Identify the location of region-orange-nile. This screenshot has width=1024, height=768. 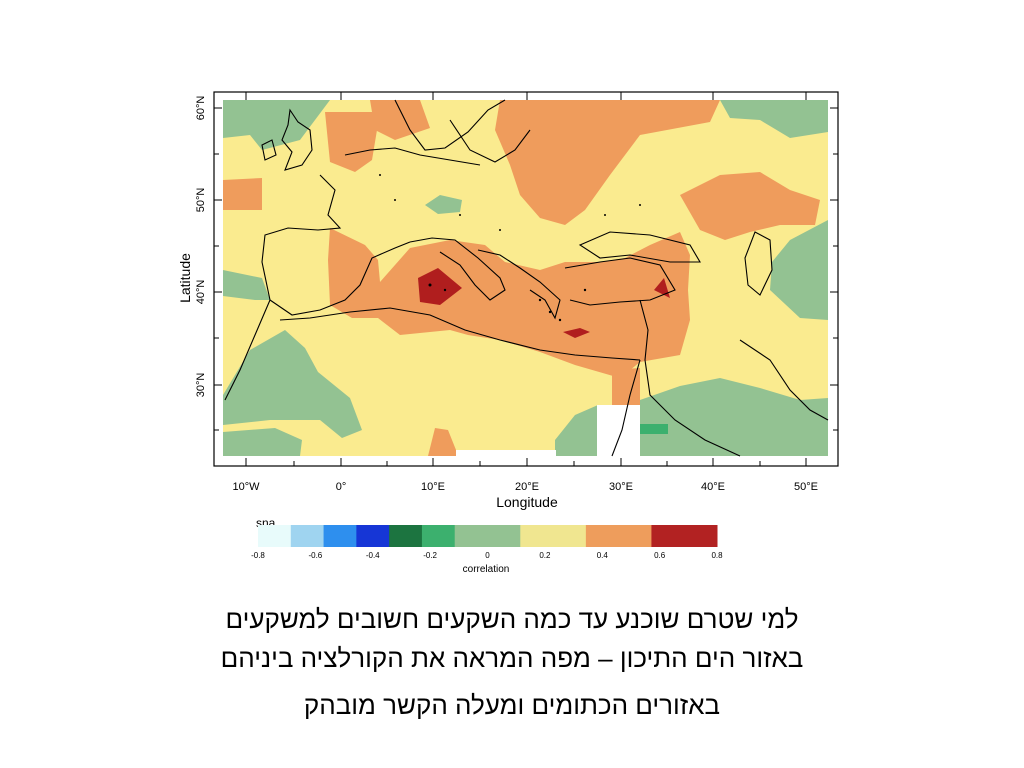
(626, 386).